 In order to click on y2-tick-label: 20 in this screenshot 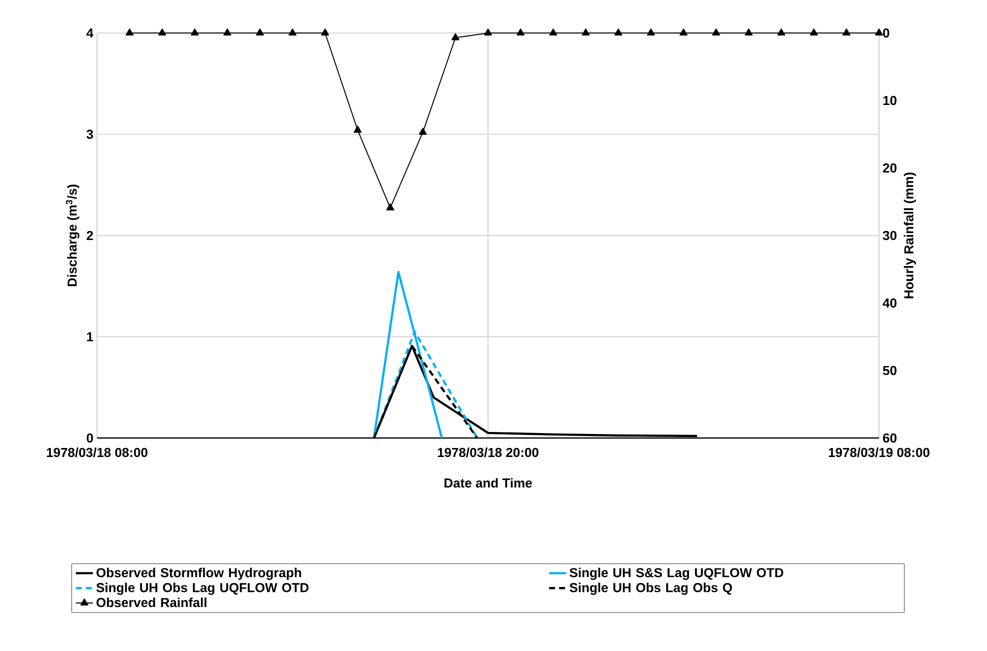, I will do `click(889, 168)`.